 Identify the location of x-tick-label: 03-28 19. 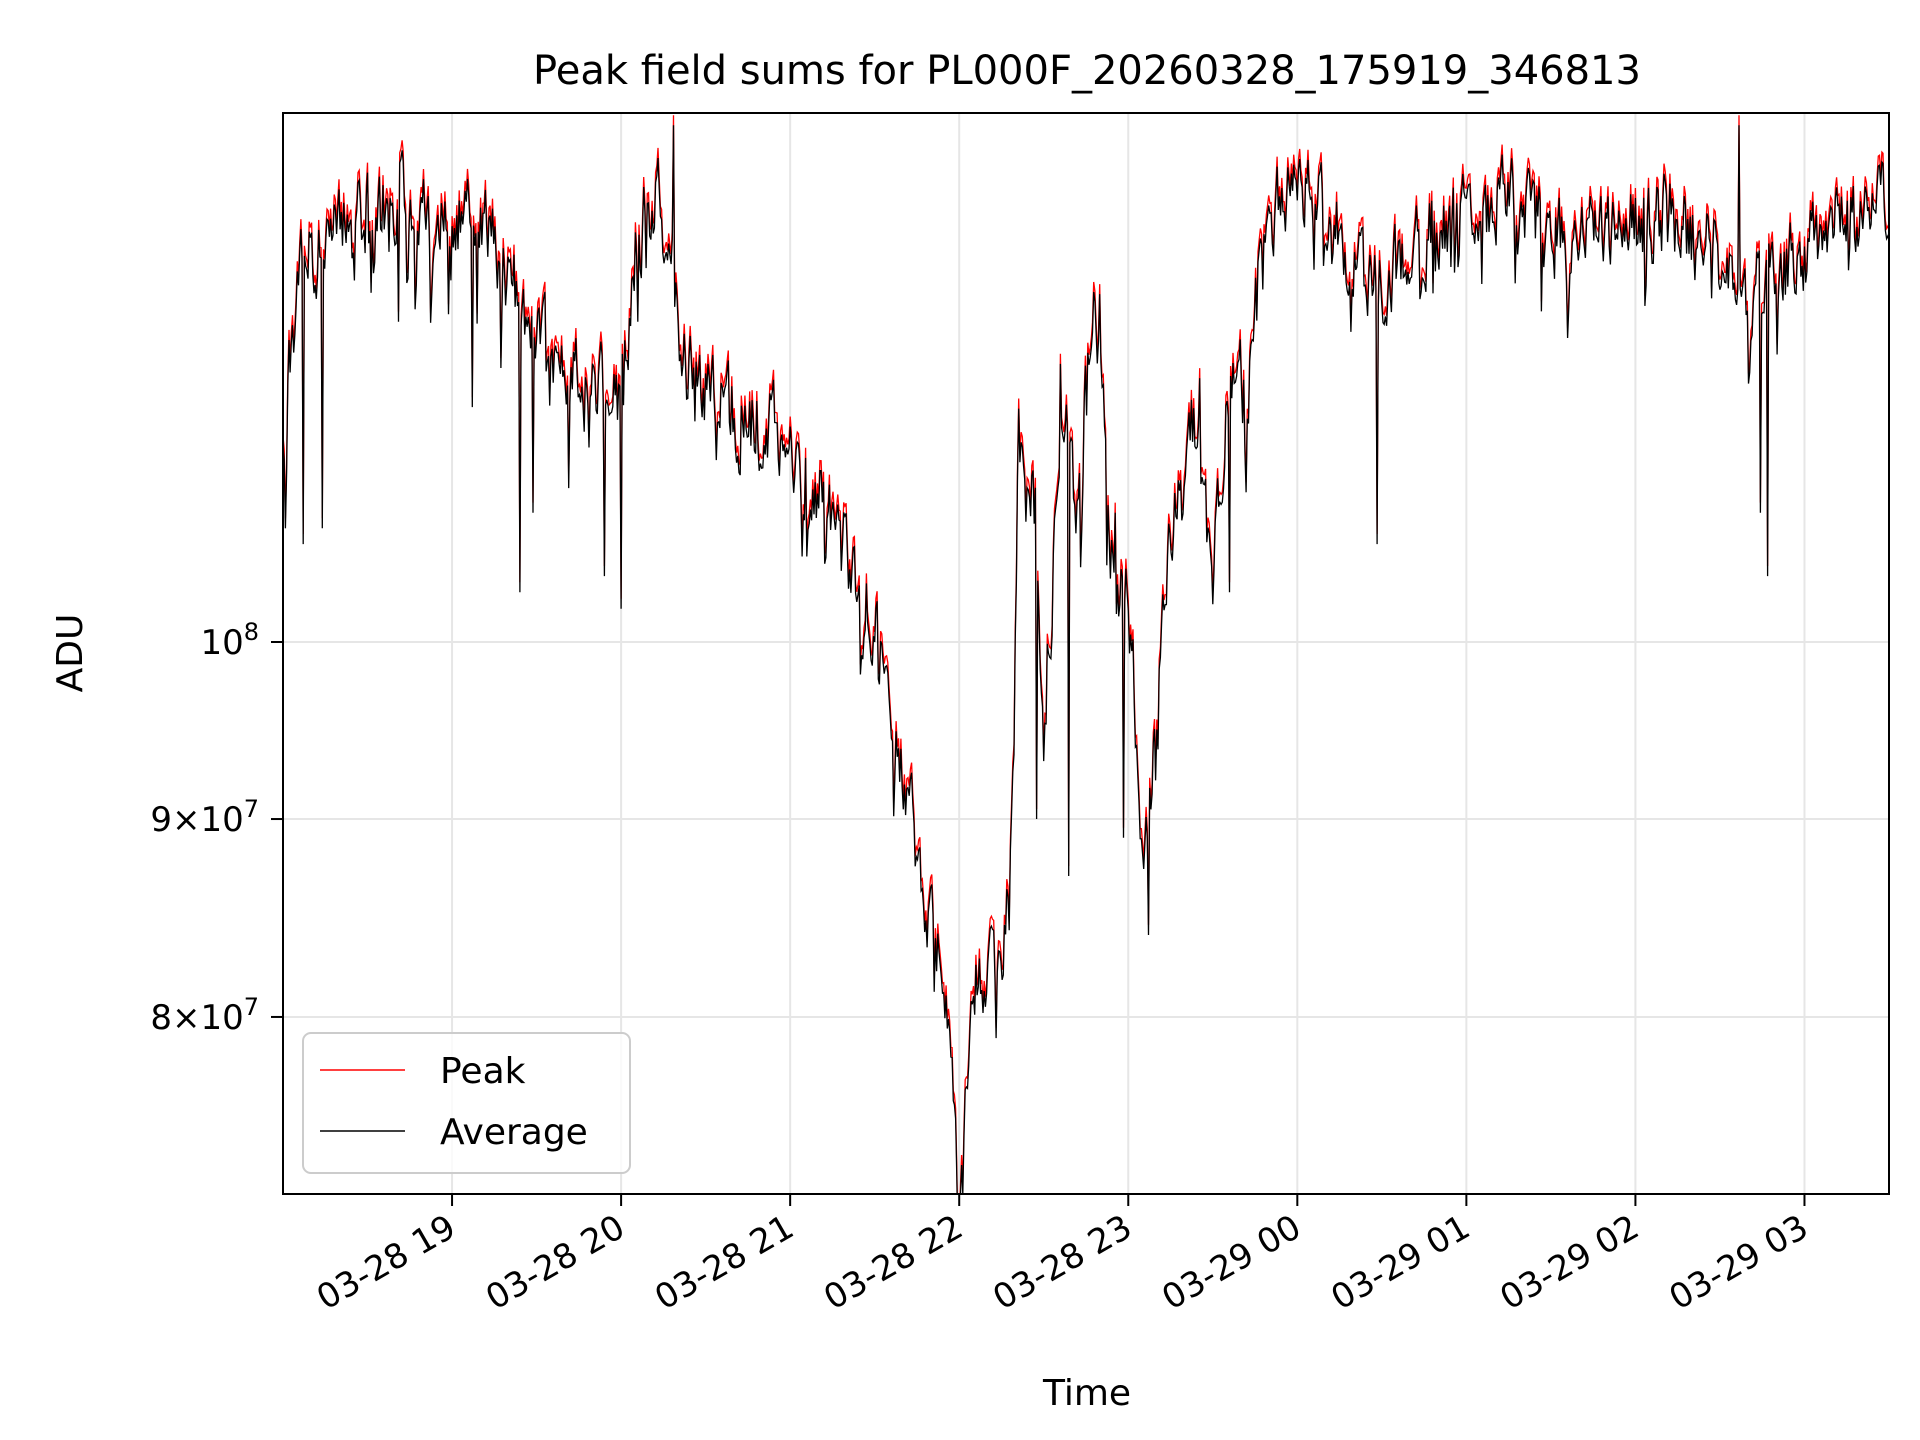
(386, 1262).